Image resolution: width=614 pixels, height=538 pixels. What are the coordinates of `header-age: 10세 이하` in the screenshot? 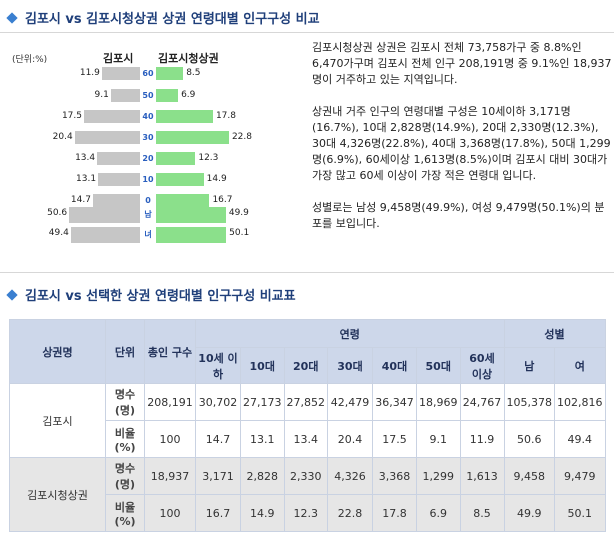 It's located at (218, 365).